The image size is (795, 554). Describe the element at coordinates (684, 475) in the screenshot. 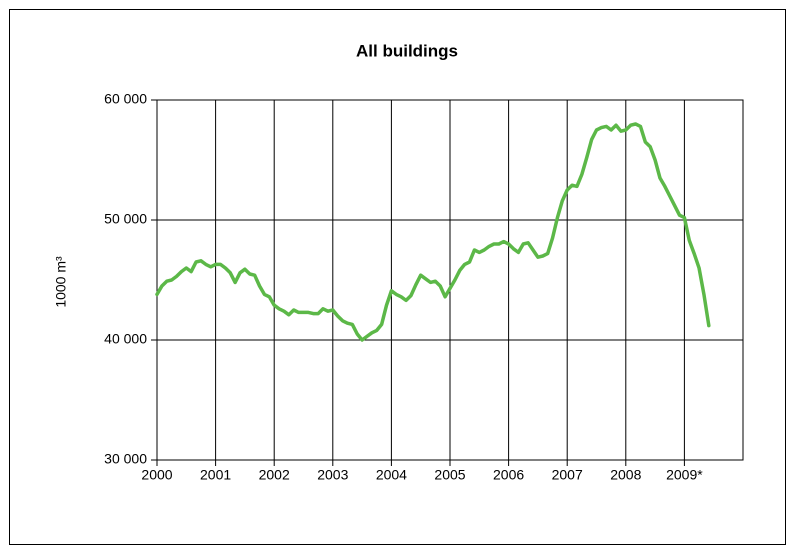

I see `x-tick-label: 2009*` at that location.